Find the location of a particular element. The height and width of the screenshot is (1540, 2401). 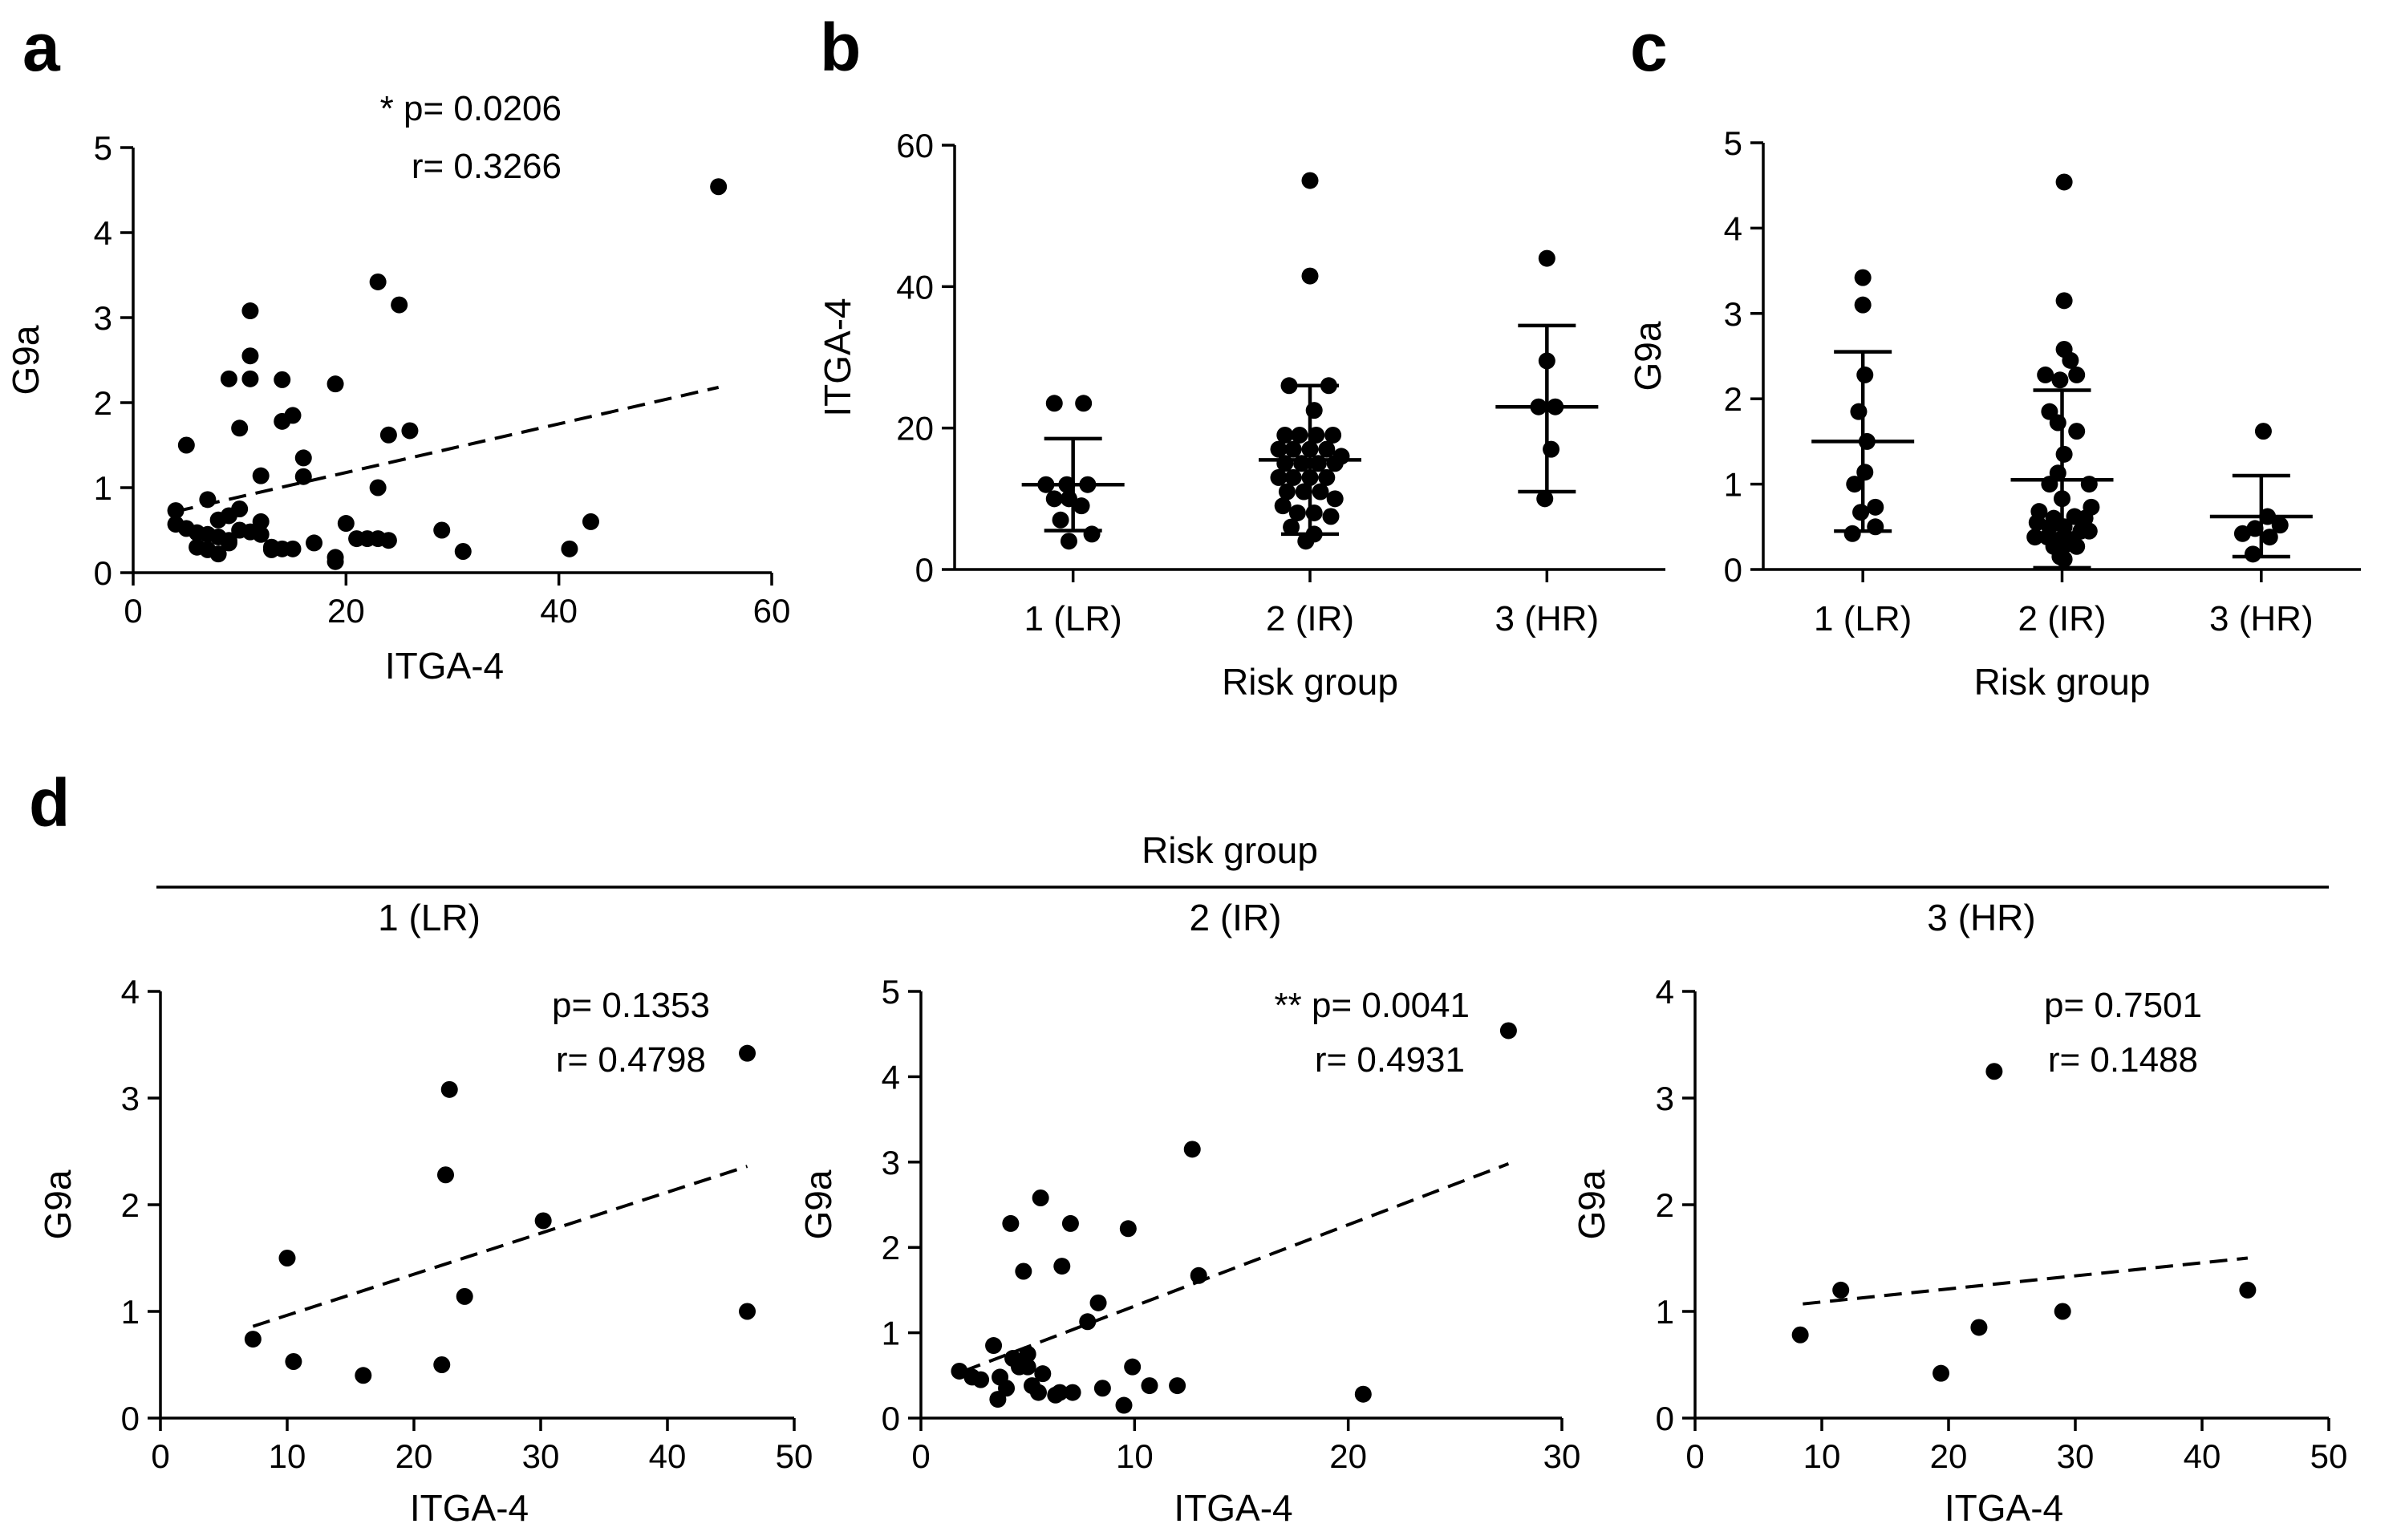

a-x-tick-label: 60 is located at coordinates (772, 611).